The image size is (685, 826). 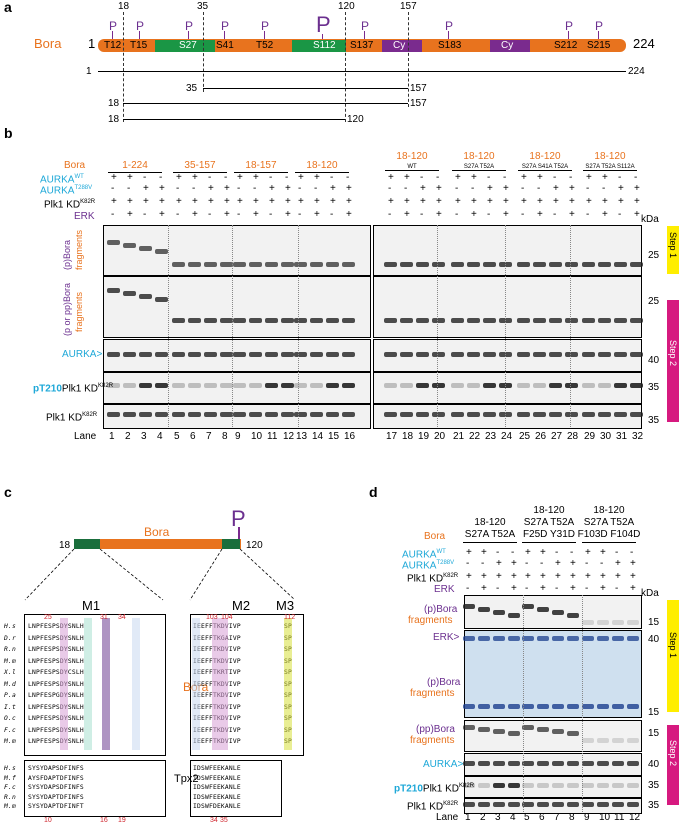 I want to click on p-marker-2: P, so click(x=189, y=26).